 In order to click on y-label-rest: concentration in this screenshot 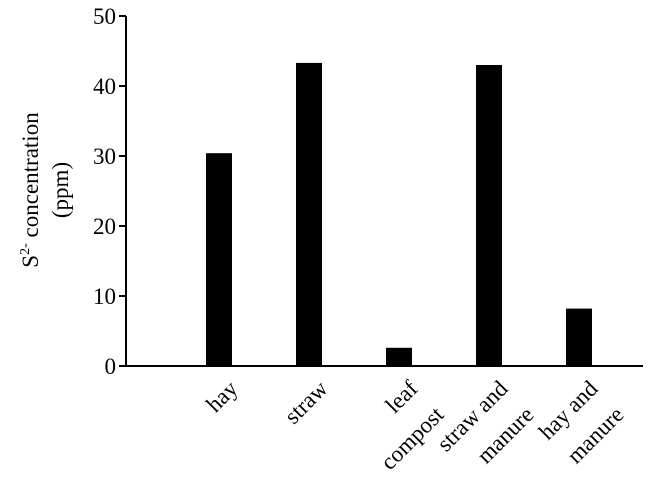, I will do `click(30, 177)`.